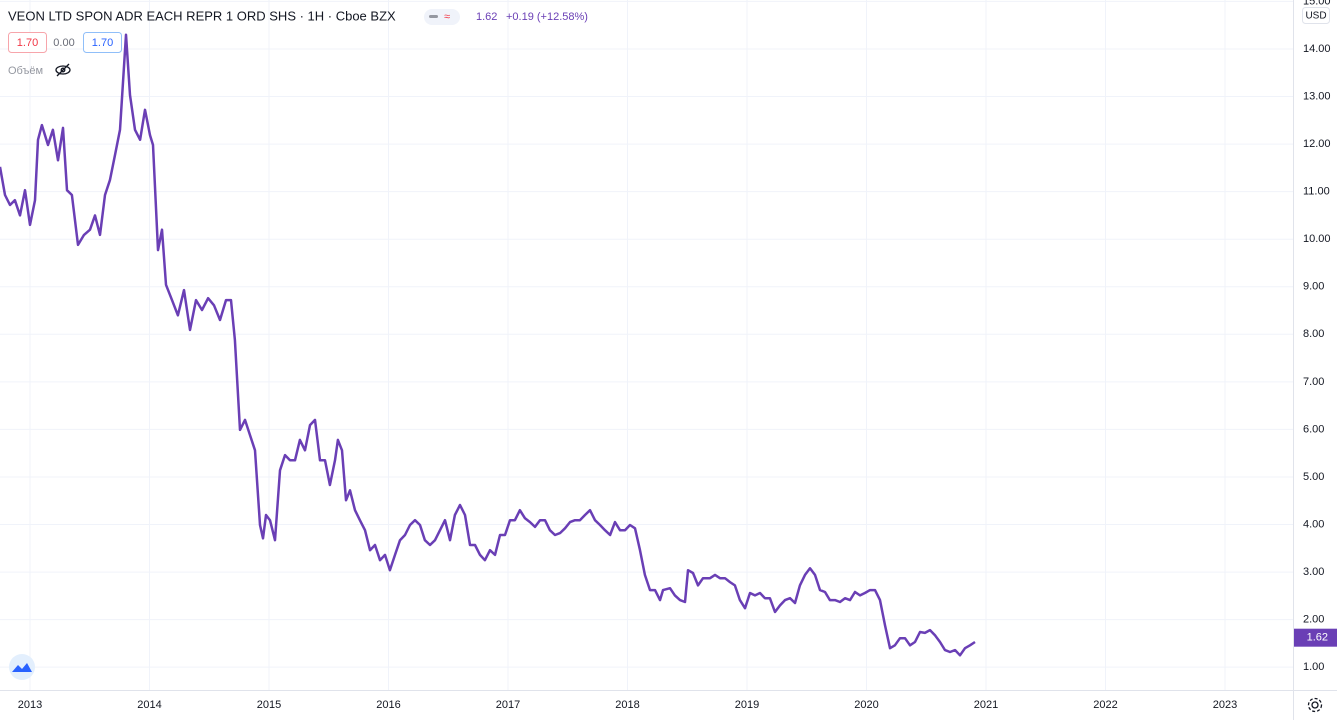  I want to click on toggle, so click(442, 17).